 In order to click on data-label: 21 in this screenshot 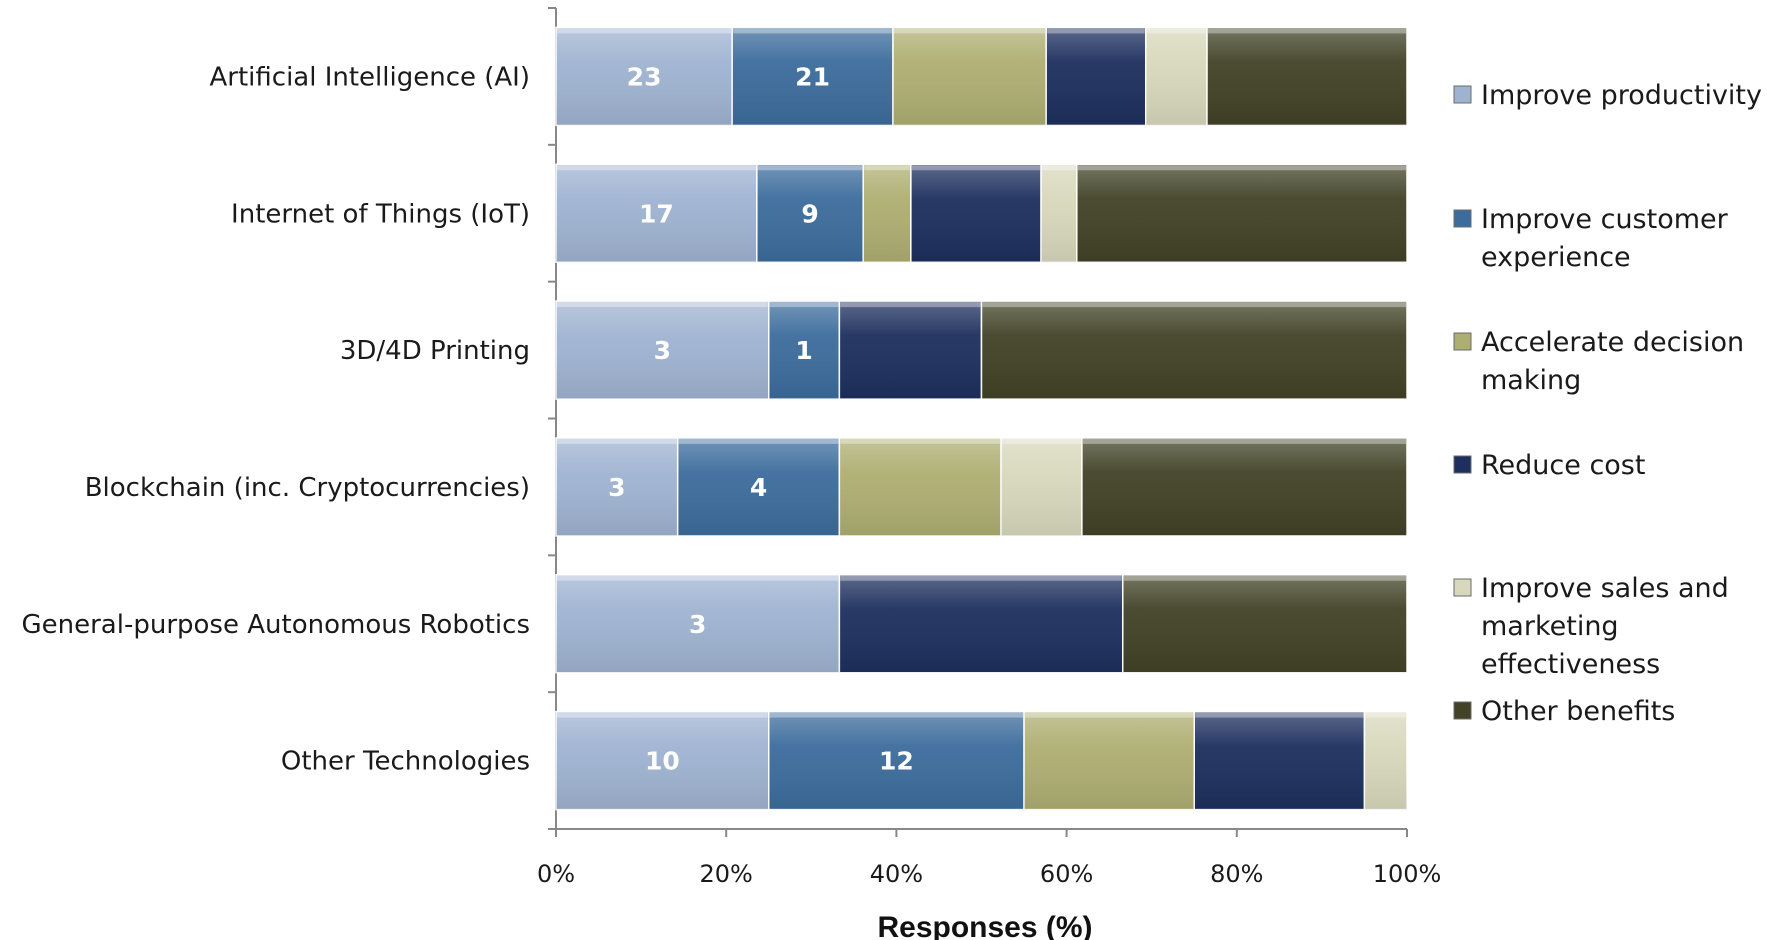, I will do `click(812, 76)`.